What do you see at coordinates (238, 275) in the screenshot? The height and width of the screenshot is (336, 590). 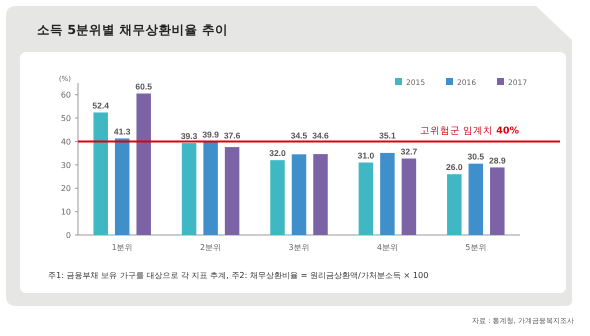 I see `text: 주1: 금융부채 보유 가구를 대상으로 각 지표 추계, 주2: 채무상환비율 = 원리금상환액/가처분소득 × 100` at bounding box center [238, 275].